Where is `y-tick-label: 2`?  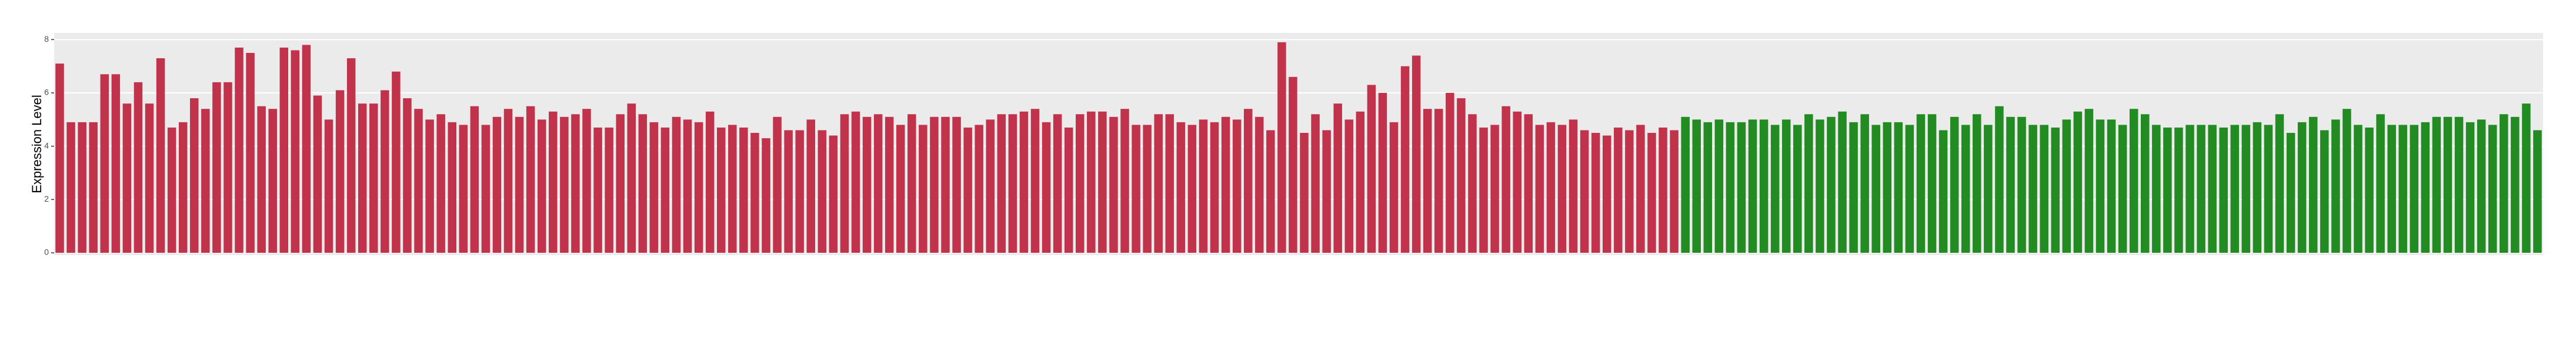 y-tick-label: 2 is located at coordinates (46, 198).